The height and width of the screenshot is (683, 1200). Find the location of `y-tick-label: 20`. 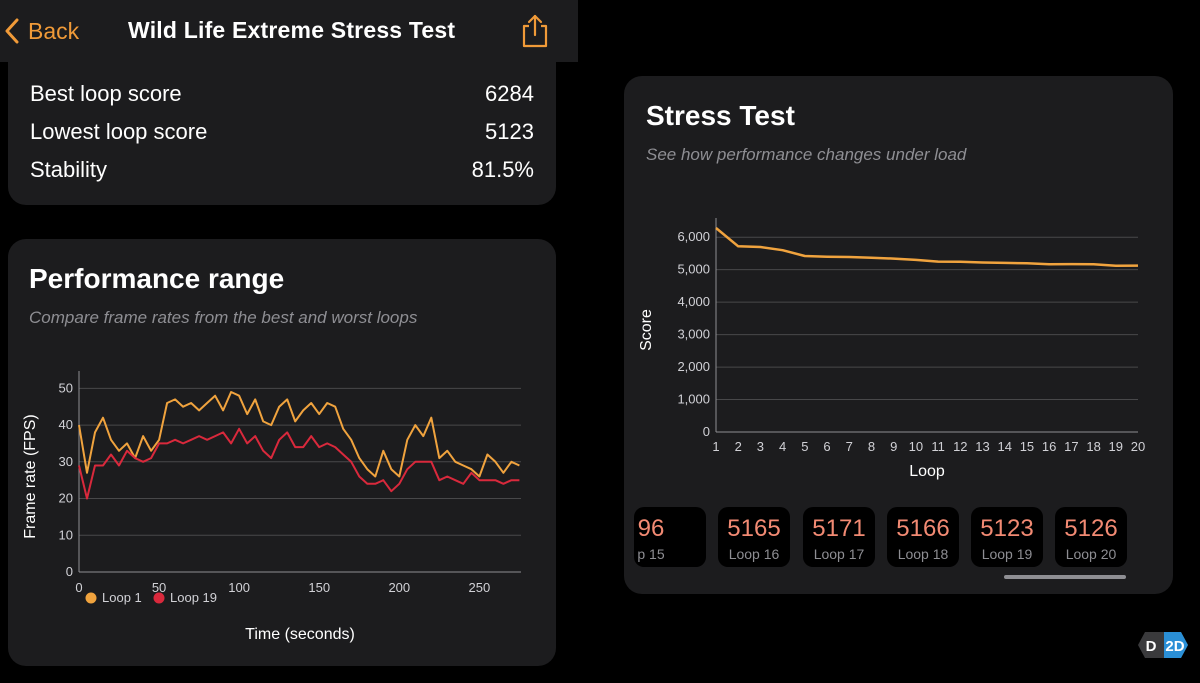

y-tick-label: 20 is located at coordinates (66, 498).